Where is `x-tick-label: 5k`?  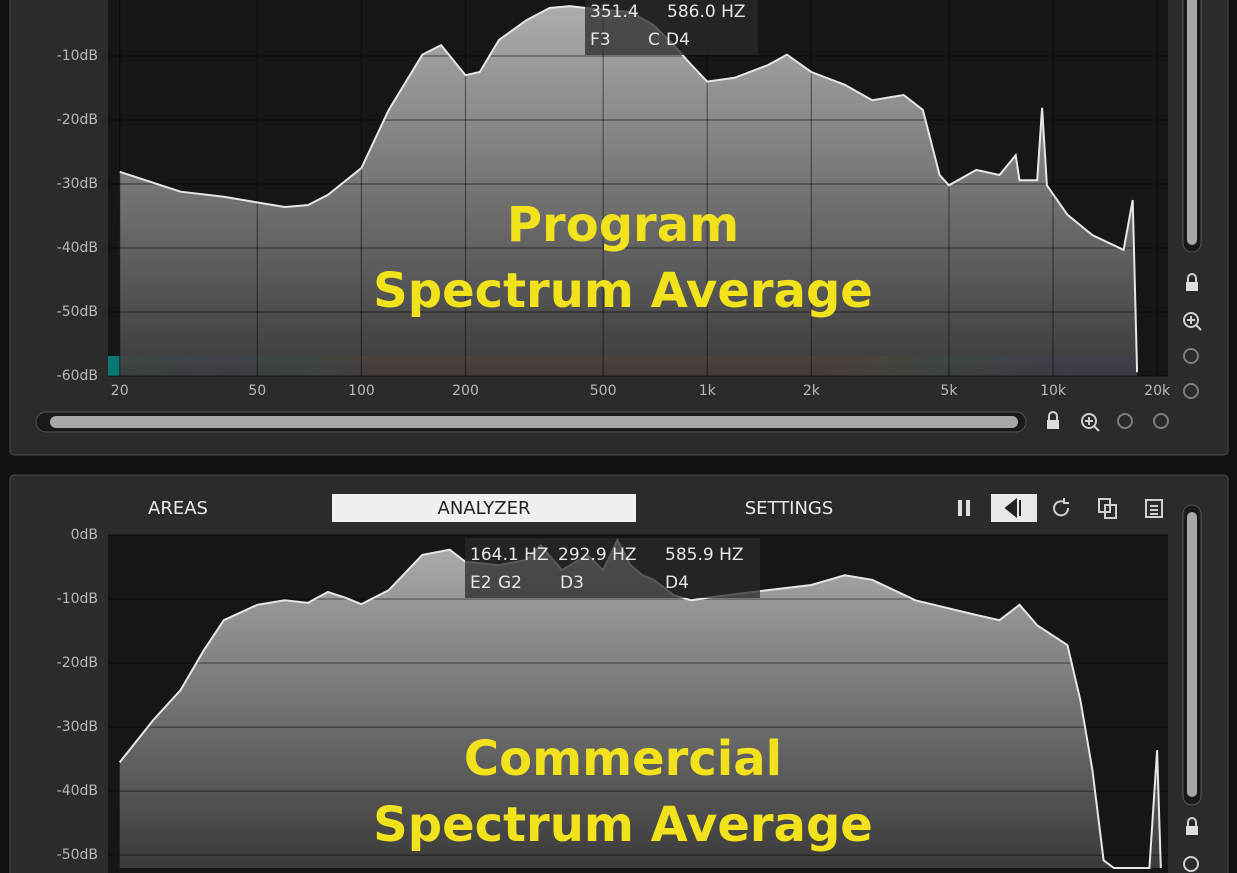 x-tick-label: 5k is located at coordinates (949, 391).